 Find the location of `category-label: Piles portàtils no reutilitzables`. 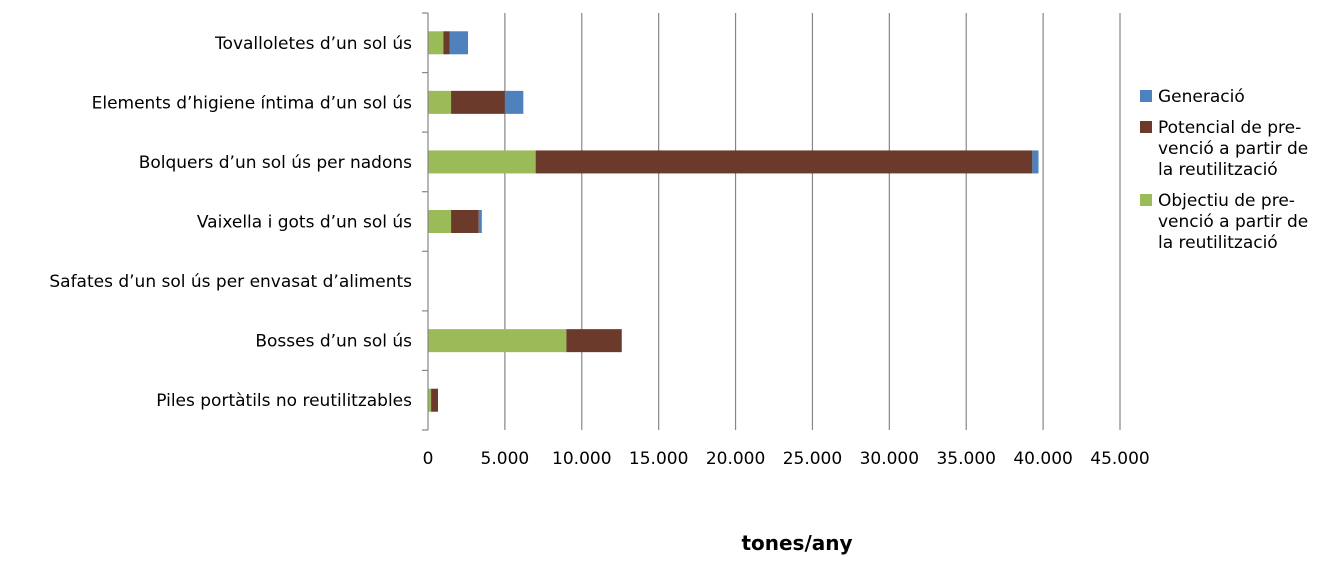

category-label: Piles portàtils no reutilitzables is located at coordinates (284, 401).